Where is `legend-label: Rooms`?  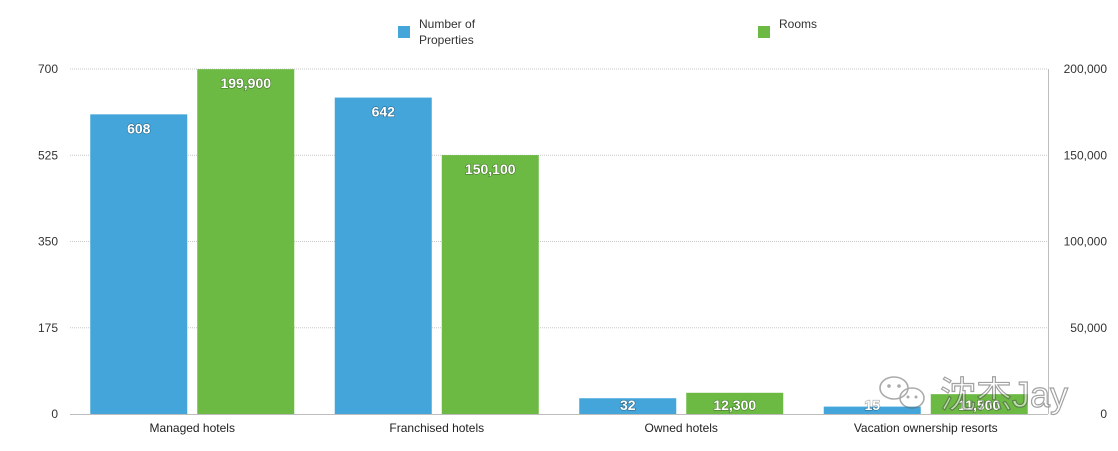 legend-label: Rooms is located at coordinates (798, 24).